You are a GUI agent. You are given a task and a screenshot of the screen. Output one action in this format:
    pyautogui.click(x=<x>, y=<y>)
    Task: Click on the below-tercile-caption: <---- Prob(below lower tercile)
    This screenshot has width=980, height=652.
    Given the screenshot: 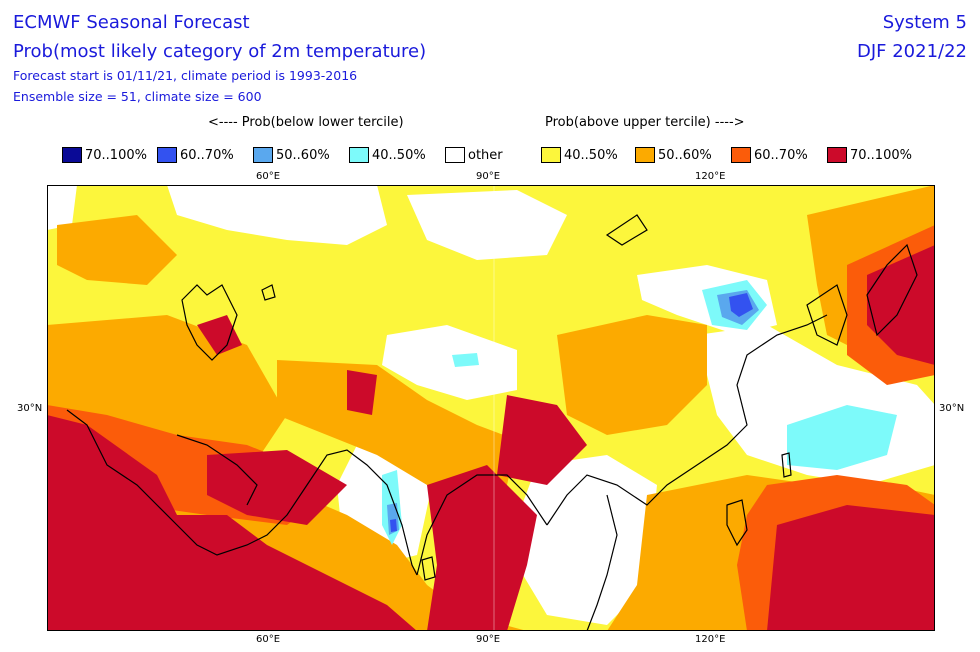 What is the action you would take?
    pyautogui.click(x=306, y=122)
    